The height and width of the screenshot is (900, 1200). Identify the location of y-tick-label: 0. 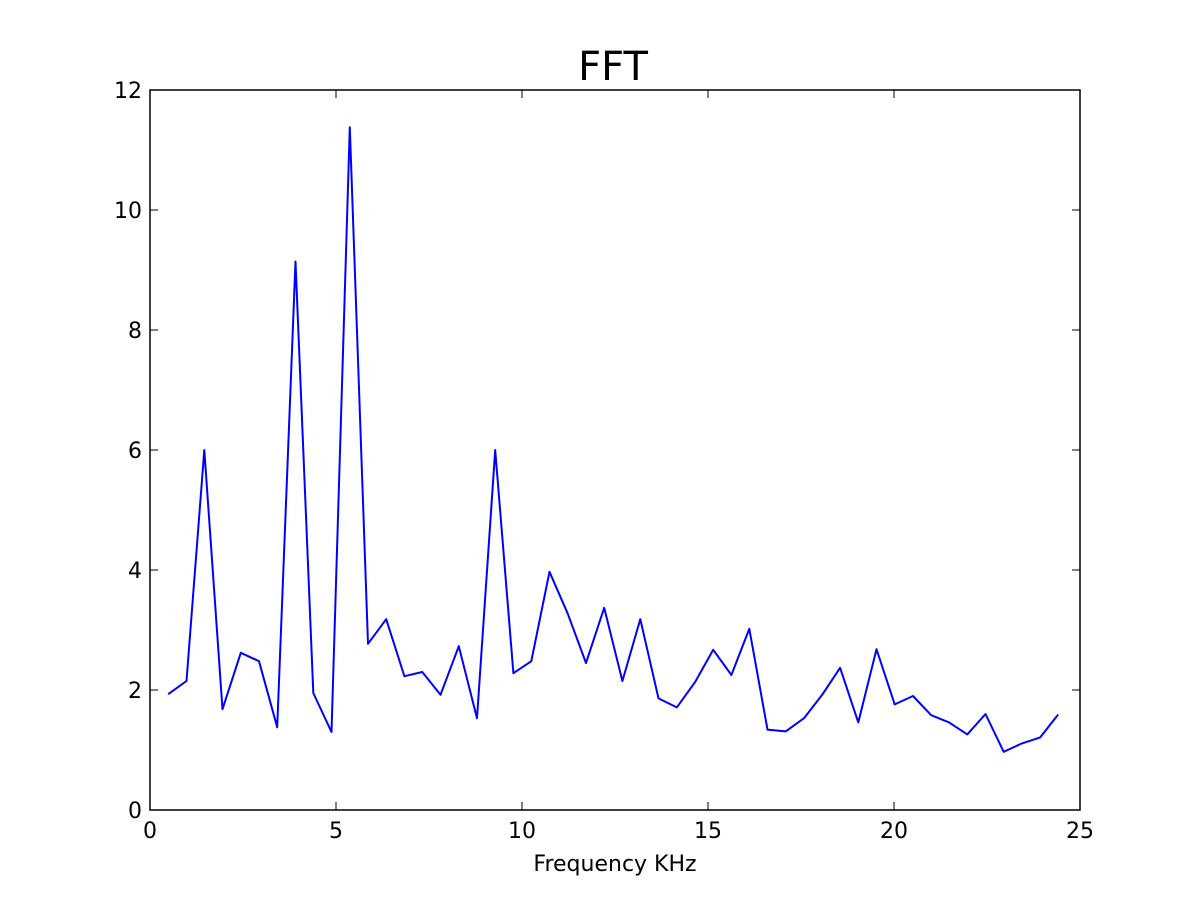
(135, 811).